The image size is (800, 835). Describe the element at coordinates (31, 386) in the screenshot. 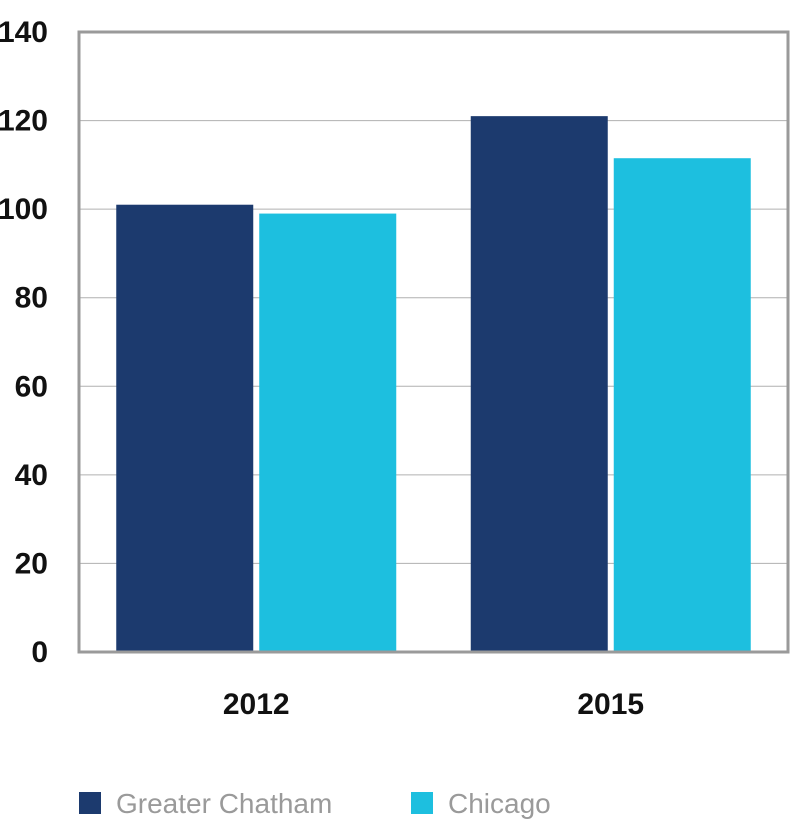

I see `y-tick-label: 60` at that location.